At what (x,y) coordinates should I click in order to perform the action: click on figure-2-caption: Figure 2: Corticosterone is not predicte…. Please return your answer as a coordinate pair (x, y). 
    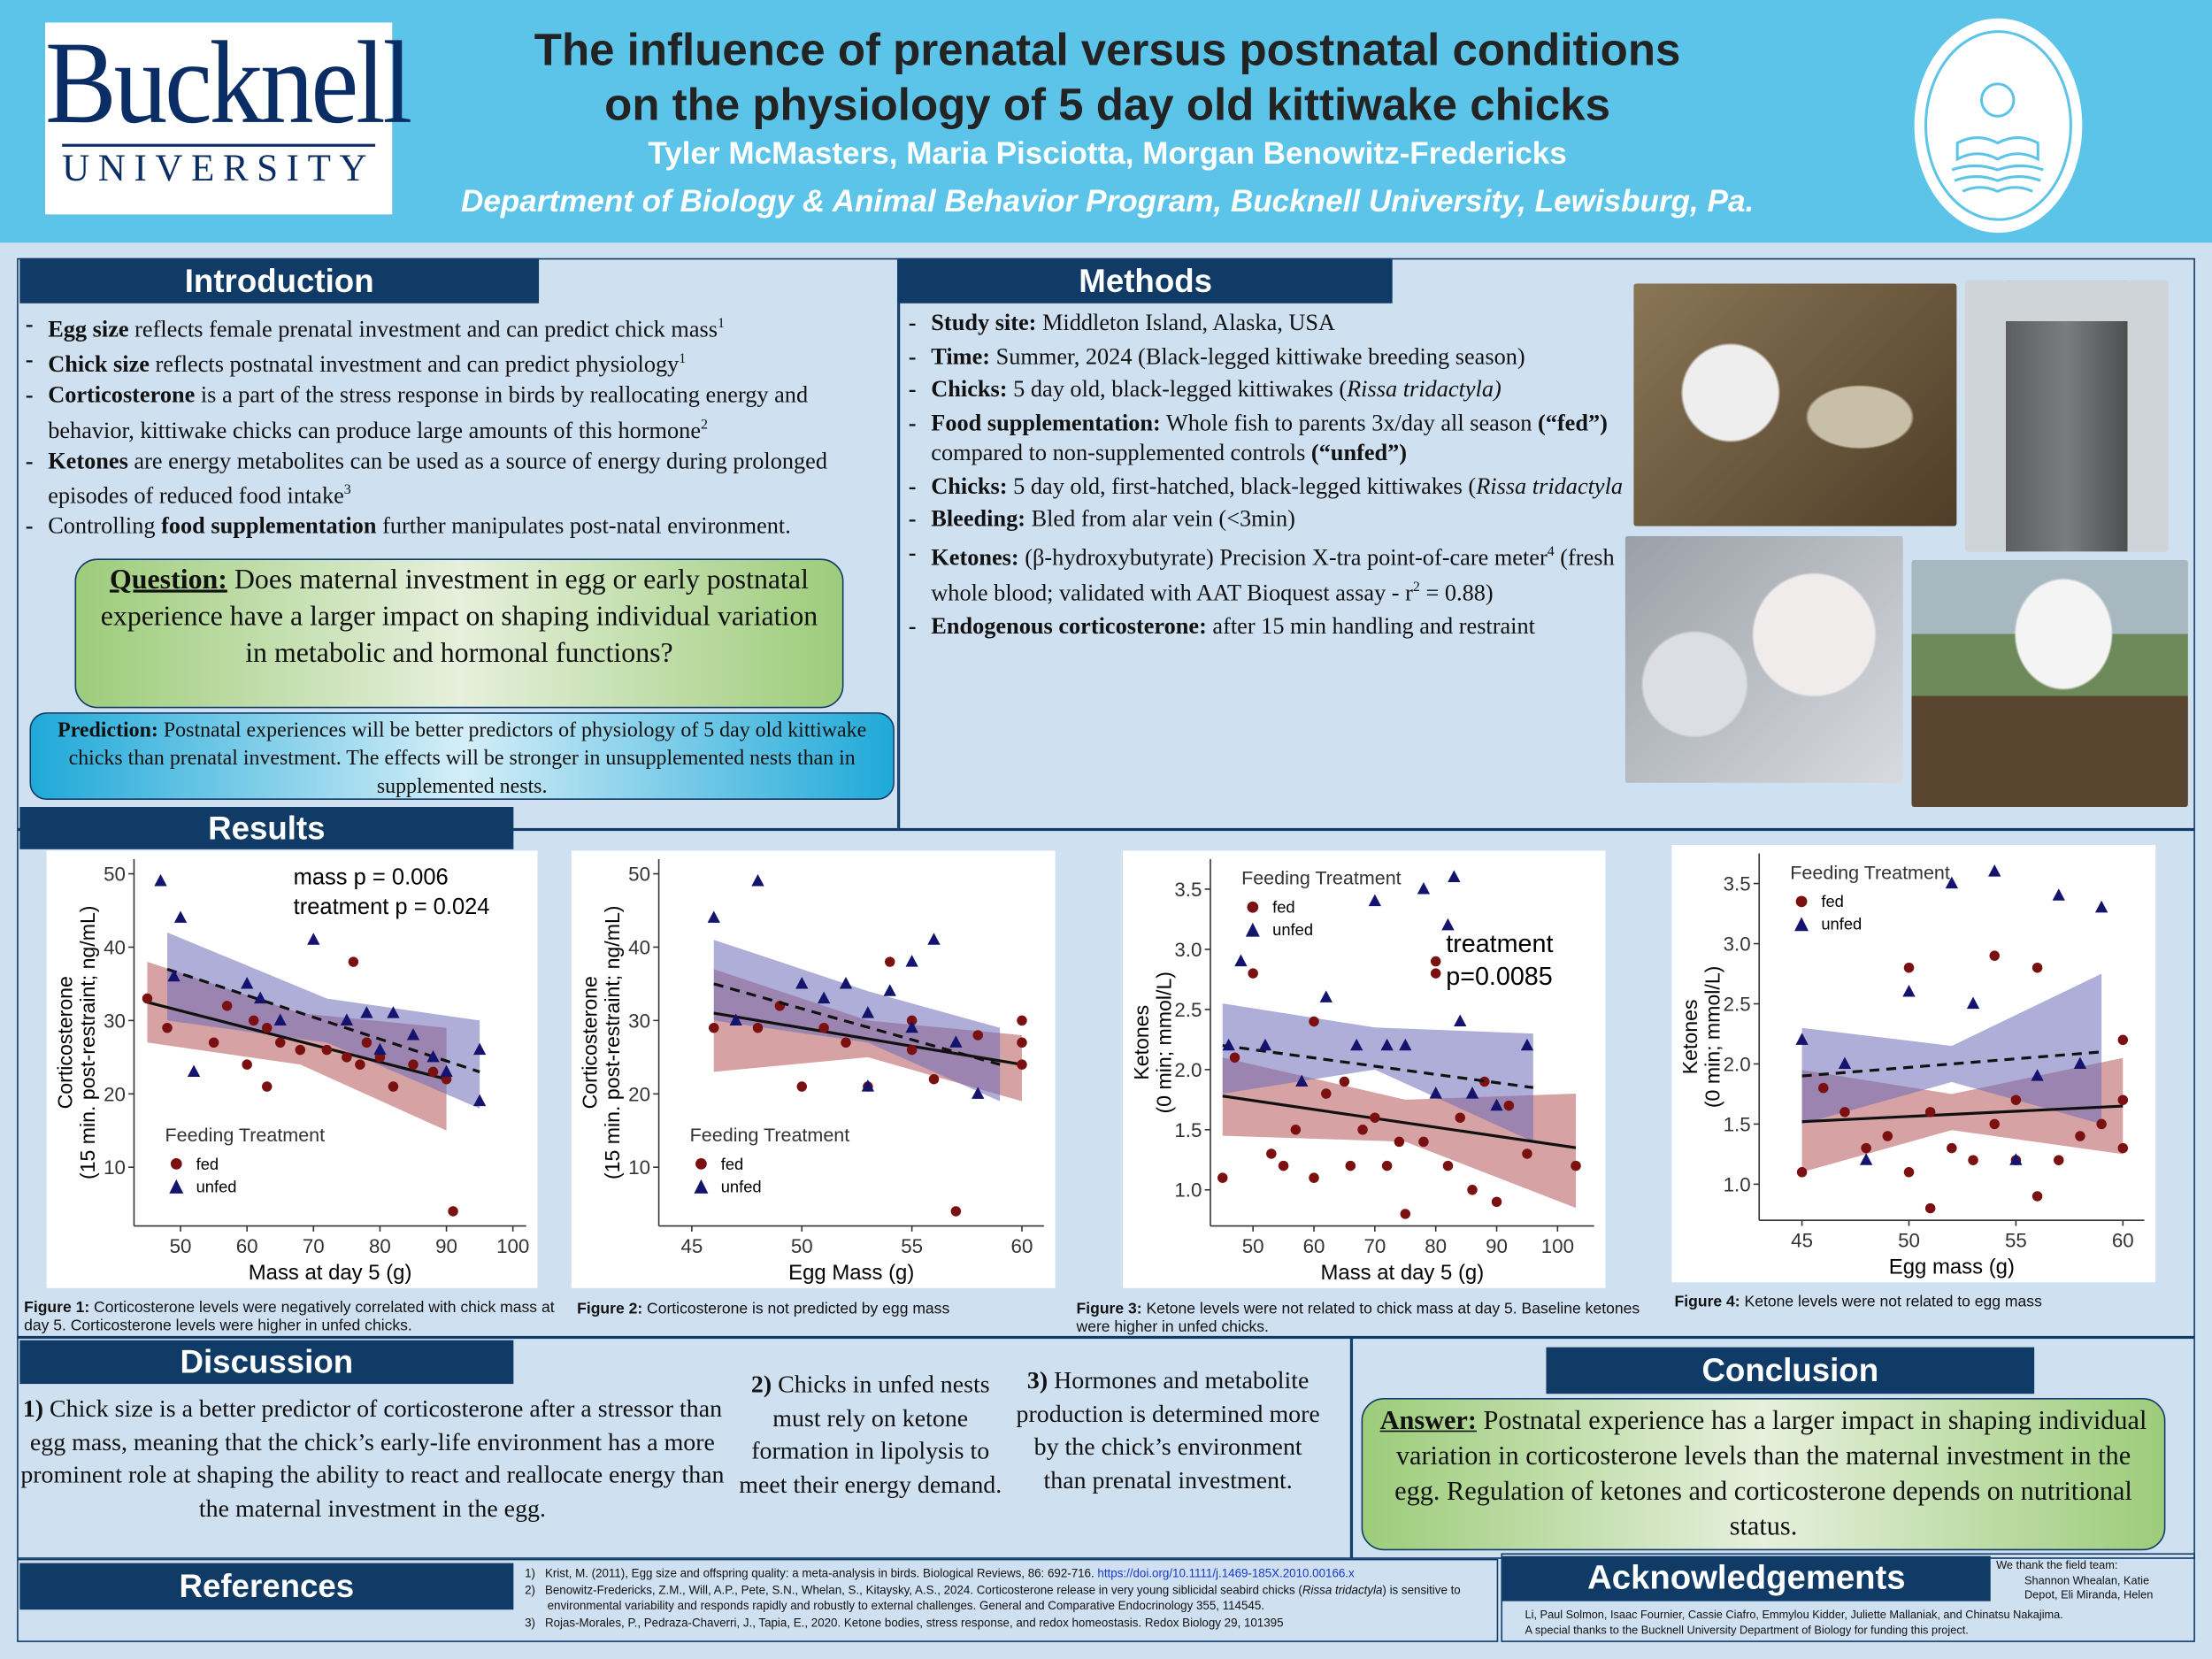
    Looking at the image, I should click on (764, 1309).